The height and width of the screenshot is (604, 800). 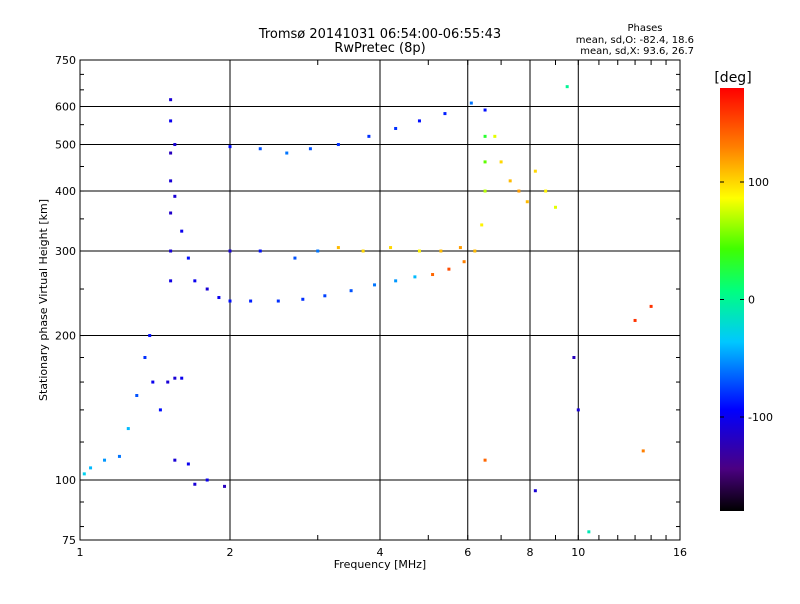 What do you see at coordinates (530, 552) in the screenshot?
I see `x-tick-label: 8` at bounding box center [530, 552].